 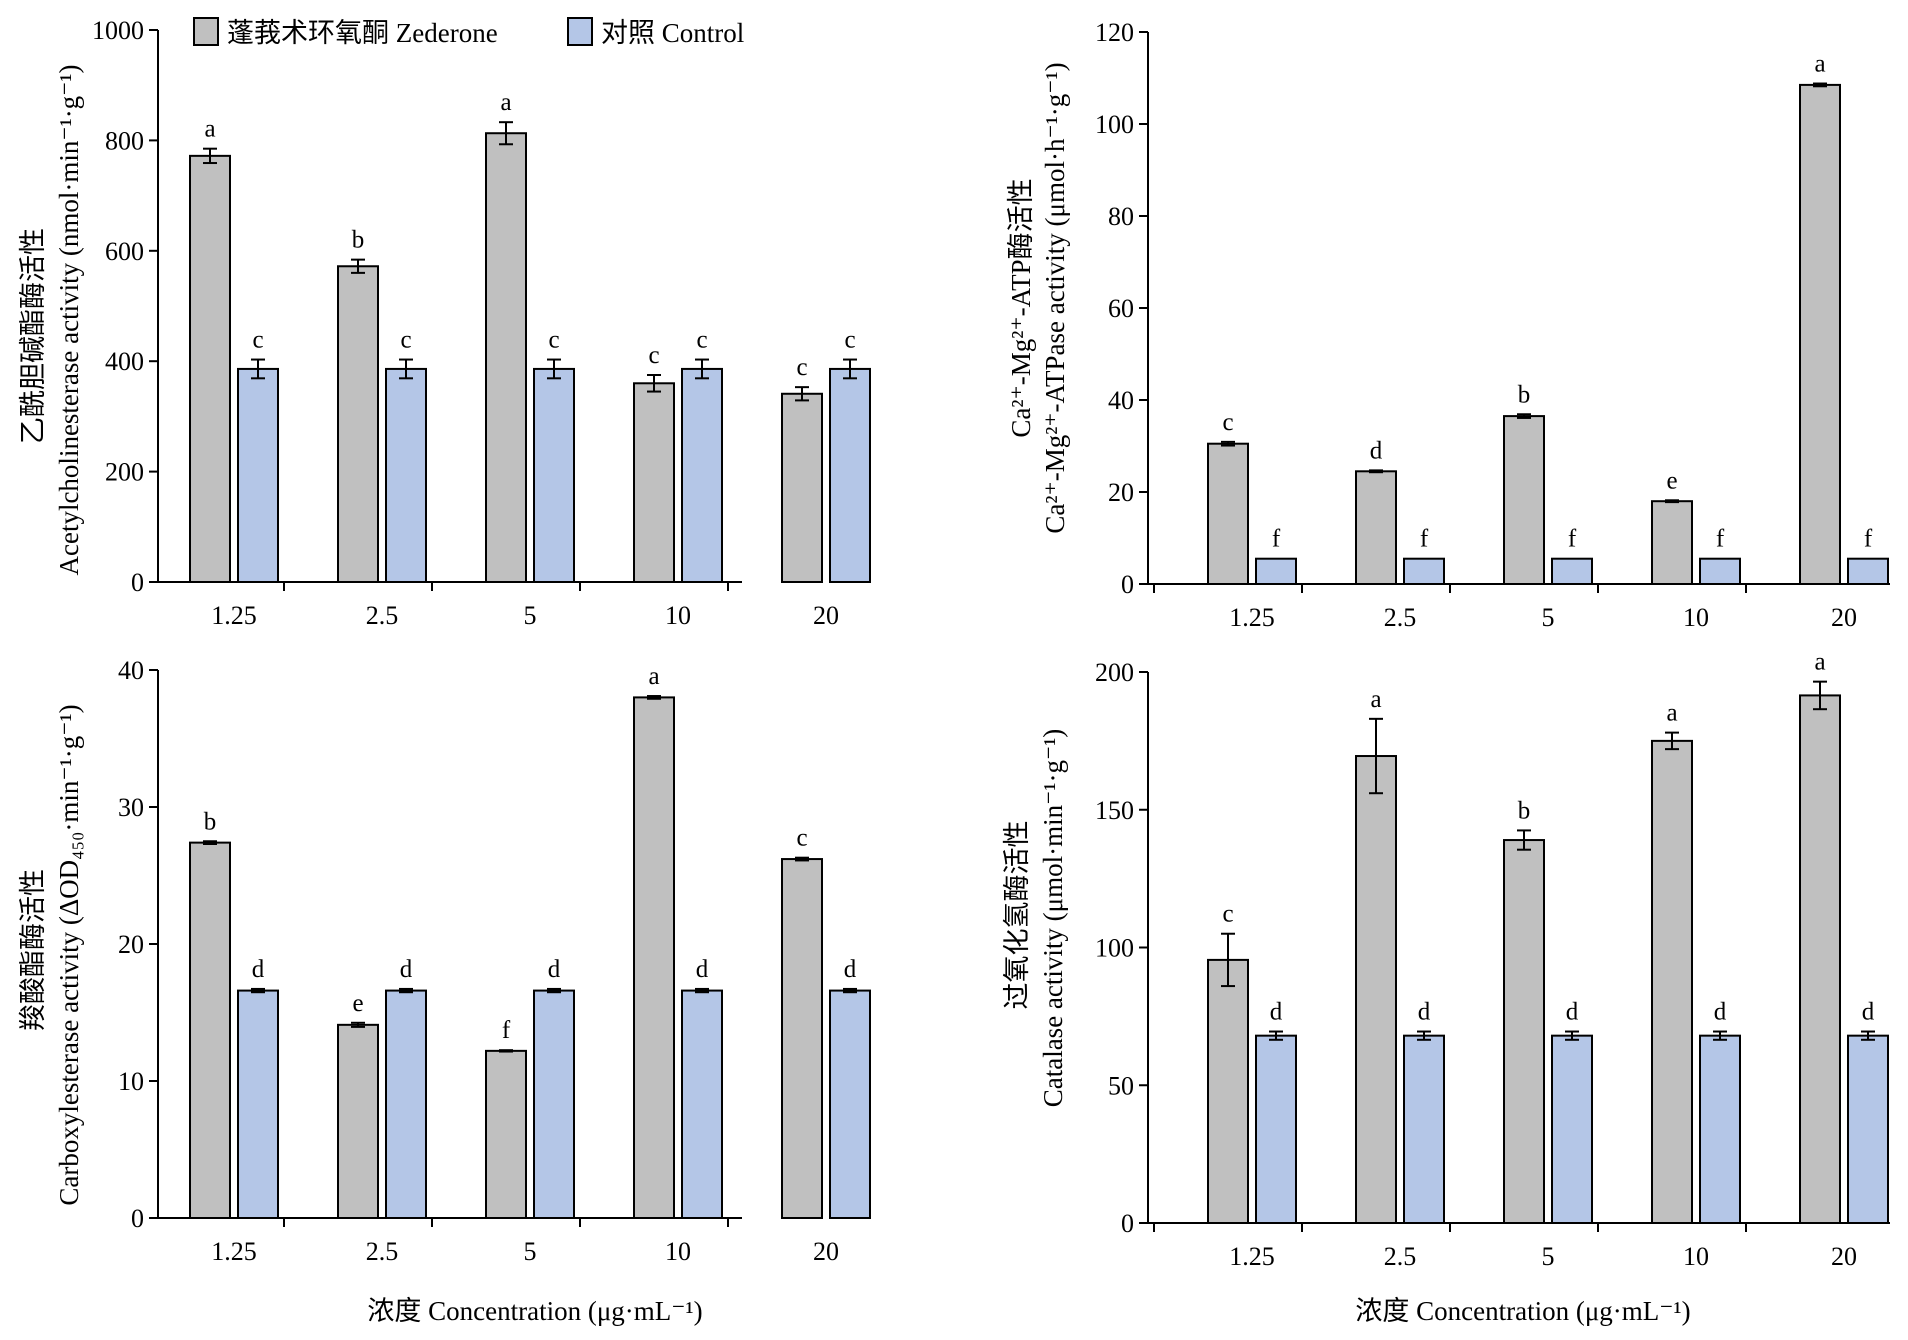 I want to click on marks: a b a c c c c c c c, so click(x=530, y=336).